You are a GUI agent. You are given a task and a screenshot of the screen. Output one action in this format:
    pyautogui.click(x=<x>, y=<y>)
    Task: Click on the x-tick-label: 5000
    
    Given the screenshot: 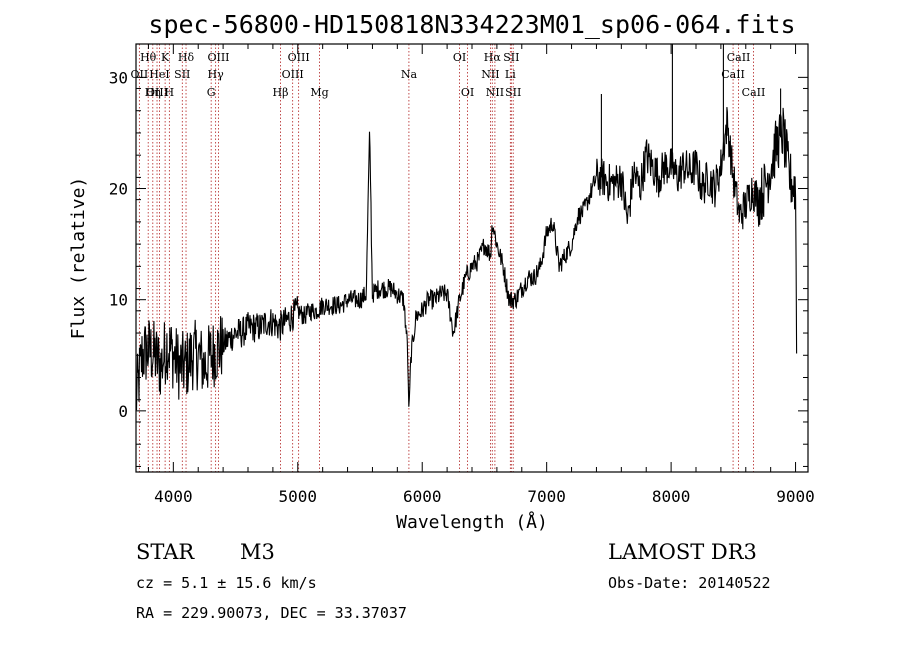 What is the action you would take?
    pyautogui.click(x=298, y=496)
    